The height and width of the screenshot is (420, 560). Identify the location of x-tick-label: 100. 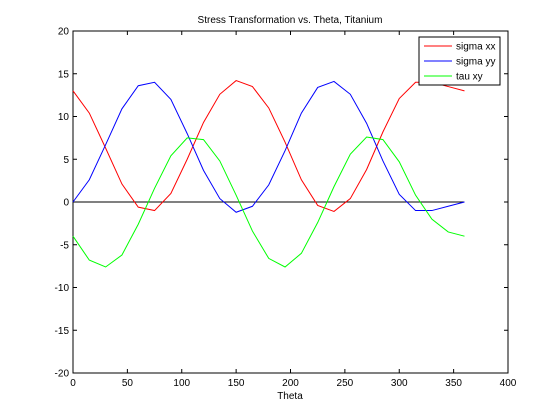
(181, 383).